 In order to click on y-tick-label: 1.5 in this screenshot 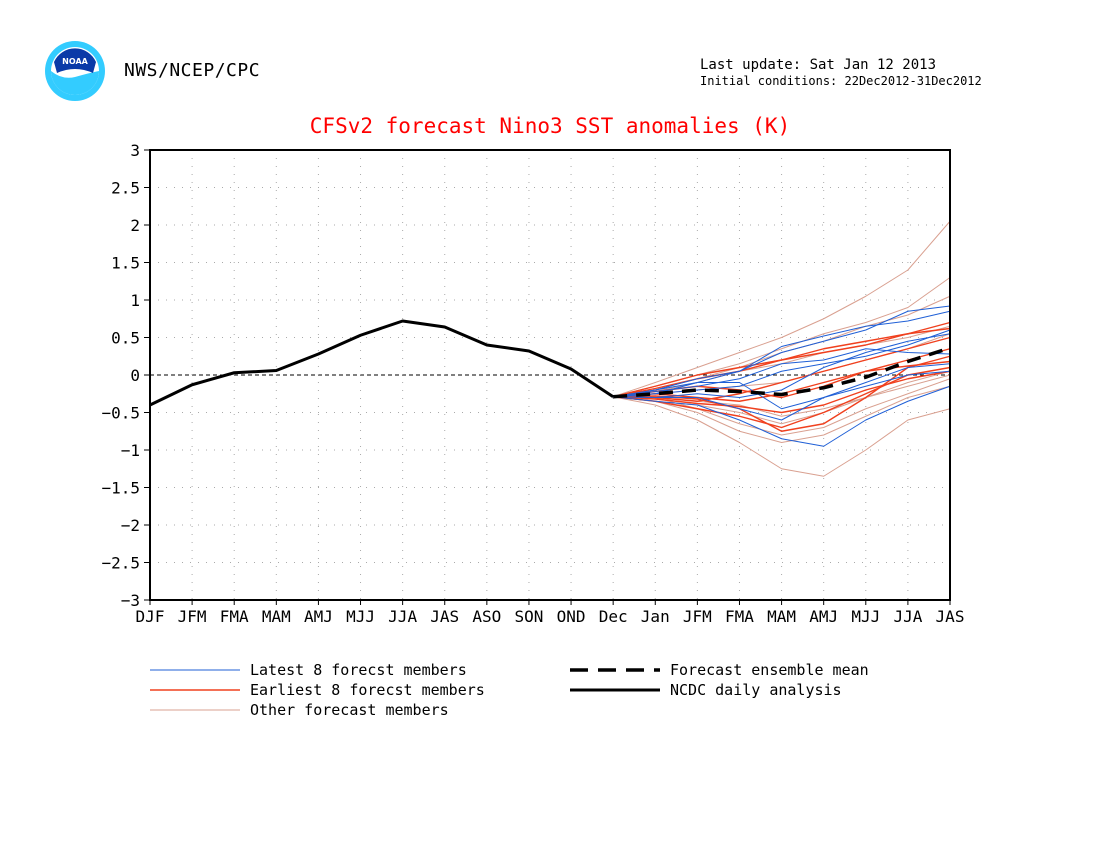, I will do `click(125, 263)`.